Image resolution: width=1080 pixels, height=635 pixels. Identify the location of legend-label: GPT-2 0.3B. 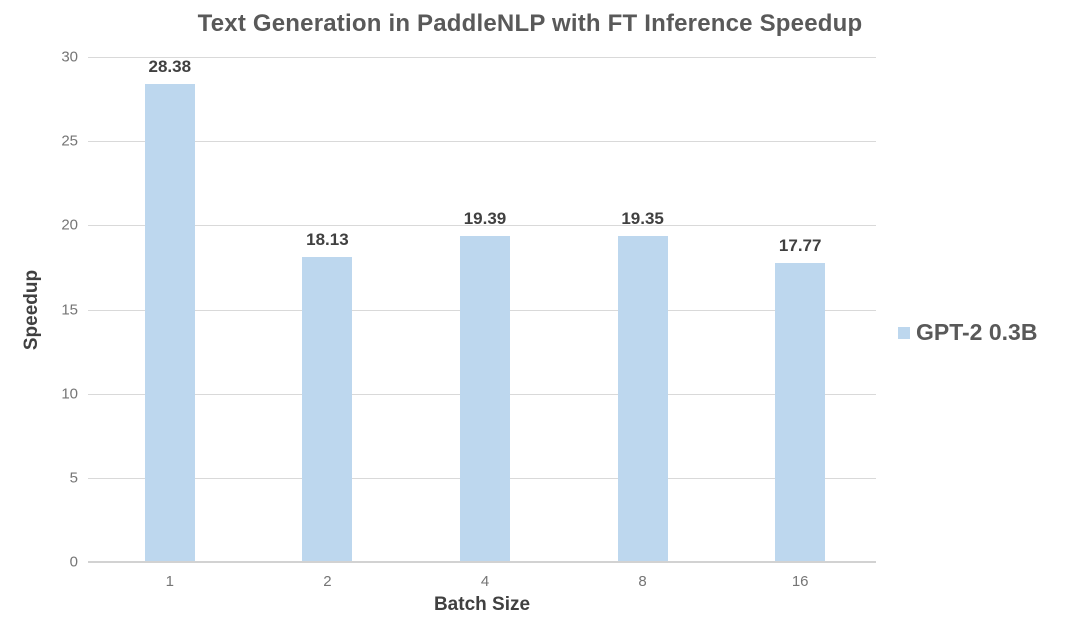
(977, 332).